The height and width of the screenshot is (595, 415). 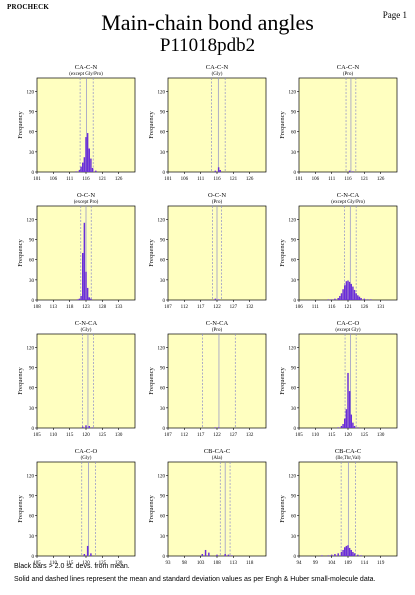 What do you see at coordinates (207, 45) in the screenshot?
I see `structure-id: P11018pdb2` at bounding box center [207, 45].